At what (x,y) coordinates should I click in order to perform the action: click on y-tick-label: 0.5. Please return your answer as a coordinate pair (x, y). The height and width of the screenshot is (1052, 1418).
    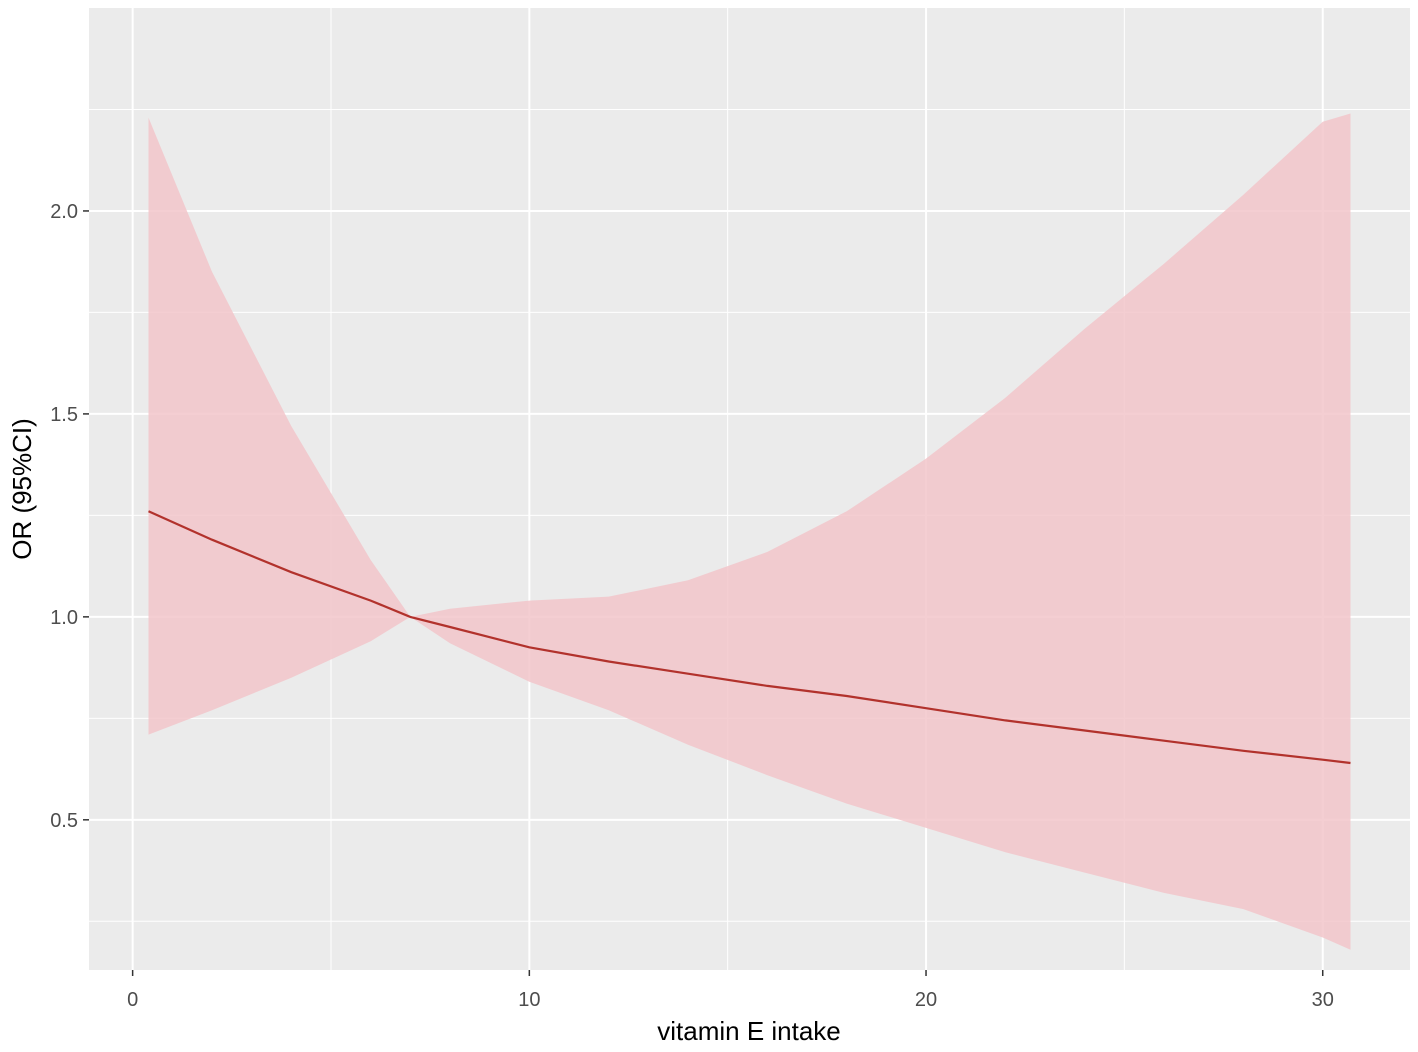
    Looking at the image, I should click on (64, 821).